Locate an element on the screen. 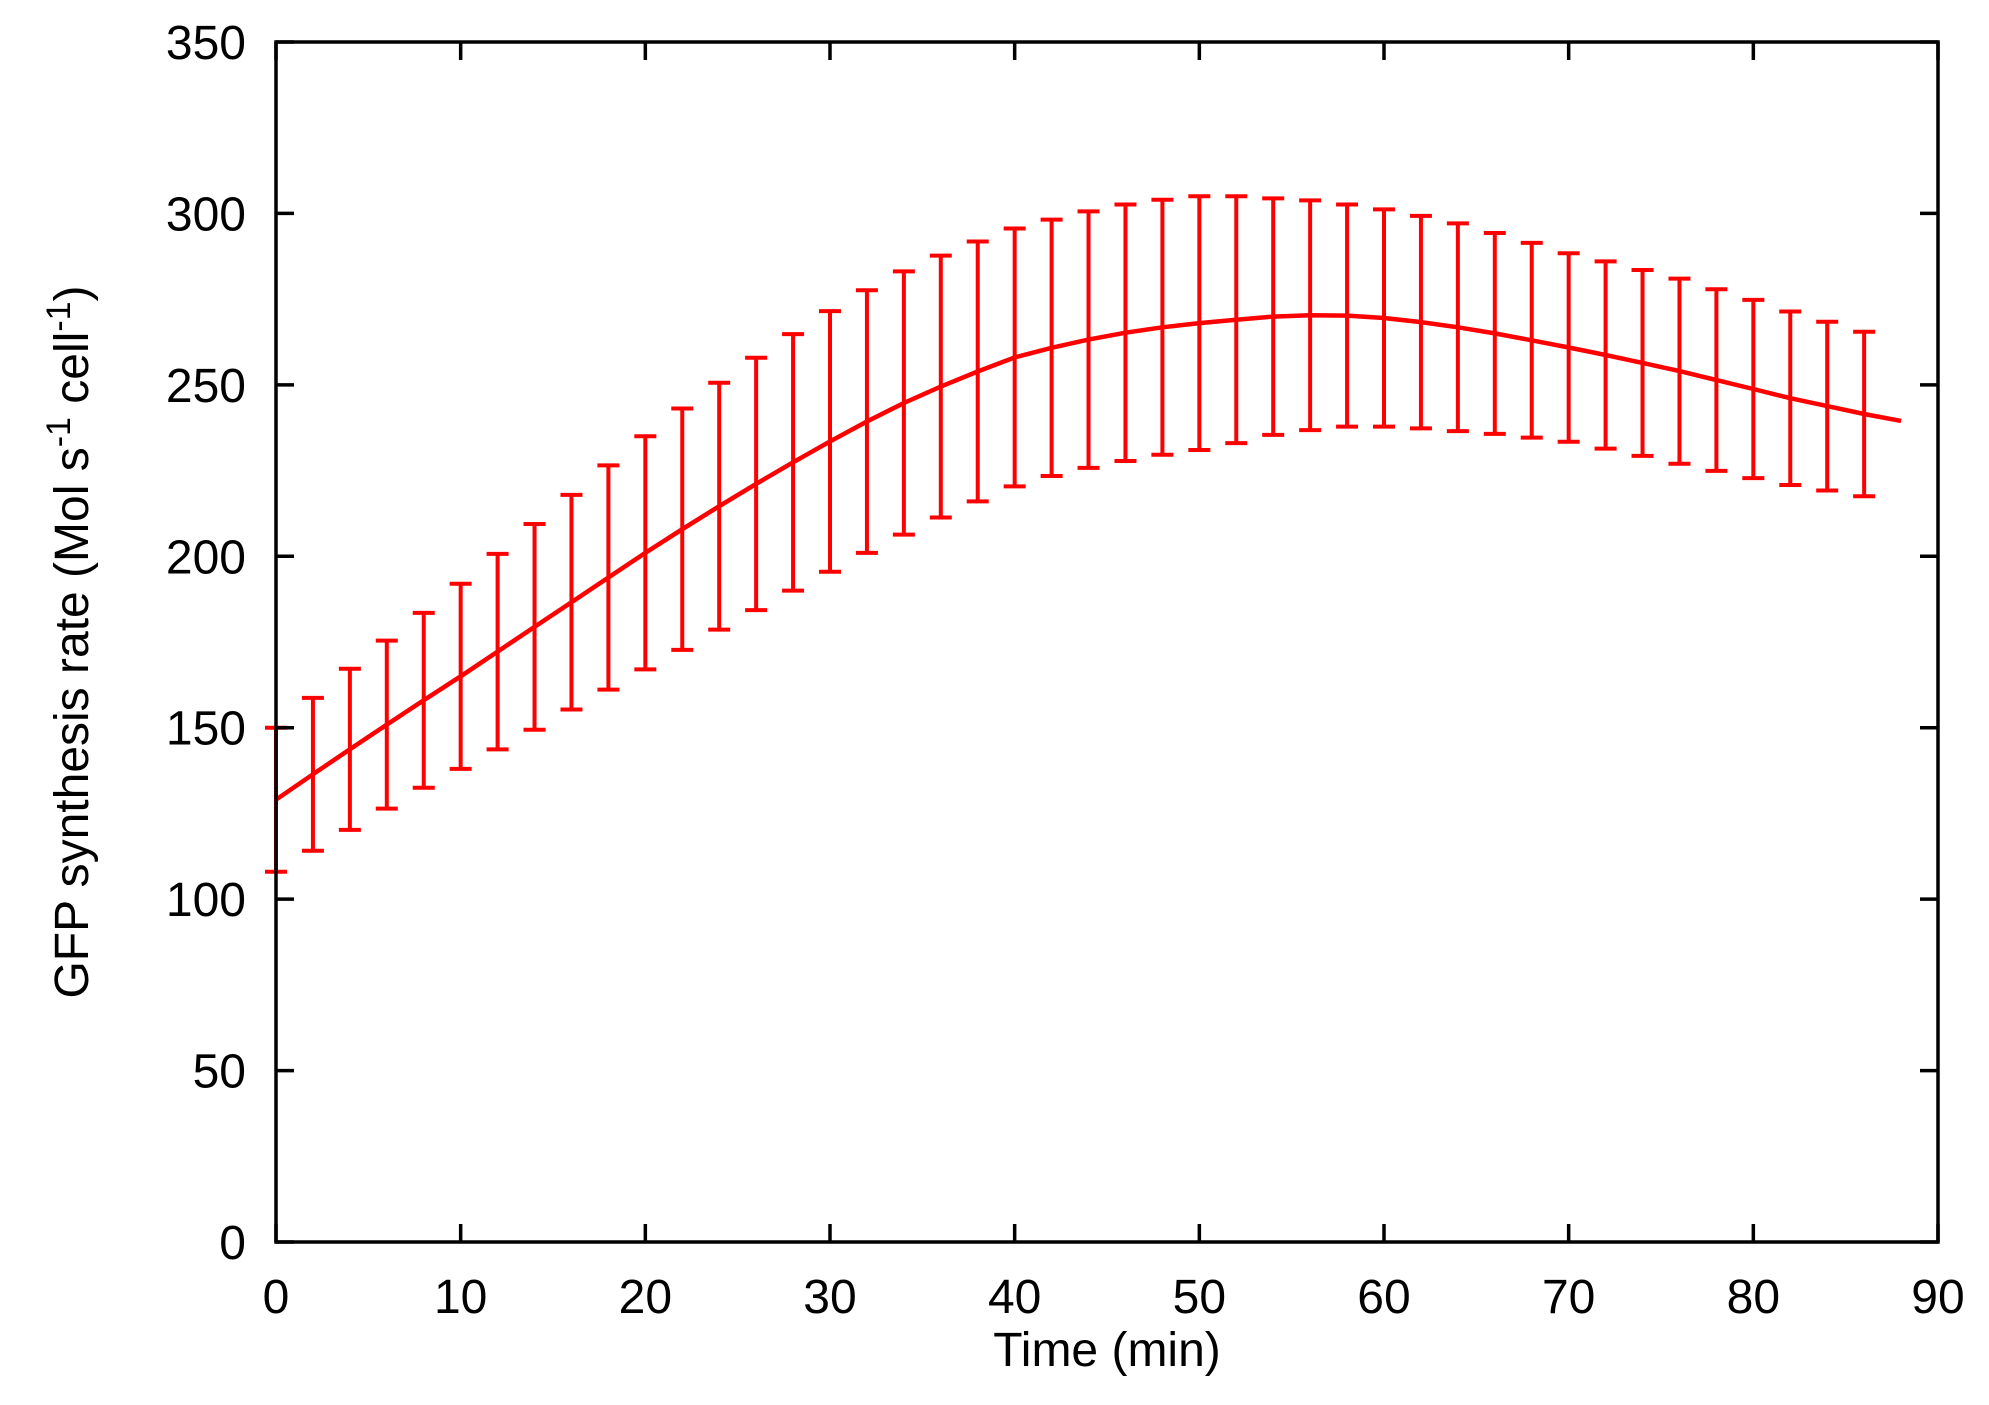 This screenshot has width=1989, height=1405. y-axis-title-text: GFP synthesis rate (Mol s is located at coordinates (72, 722).